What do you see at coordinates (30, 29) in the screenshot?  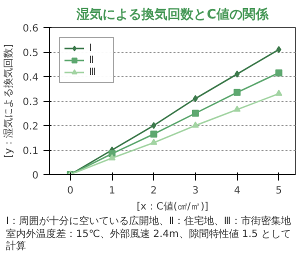 I see `y-tick-label: 0.6` at bounding box center [30, 29].